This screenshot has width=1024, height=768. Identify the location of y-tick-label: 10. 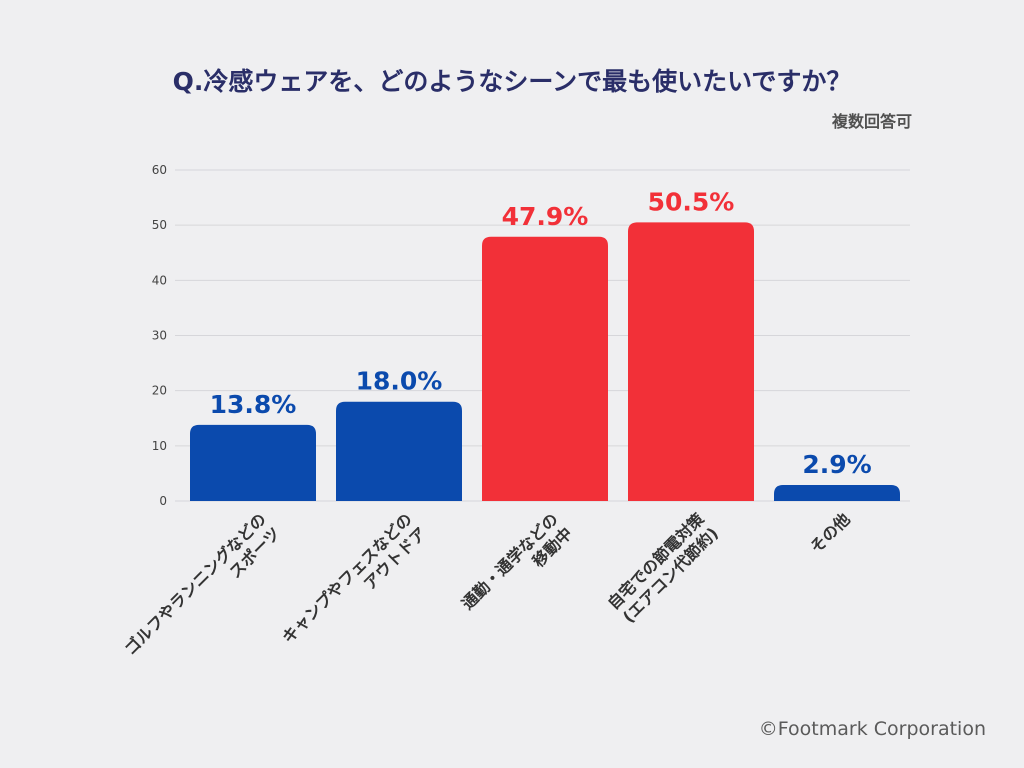
(159, 446).